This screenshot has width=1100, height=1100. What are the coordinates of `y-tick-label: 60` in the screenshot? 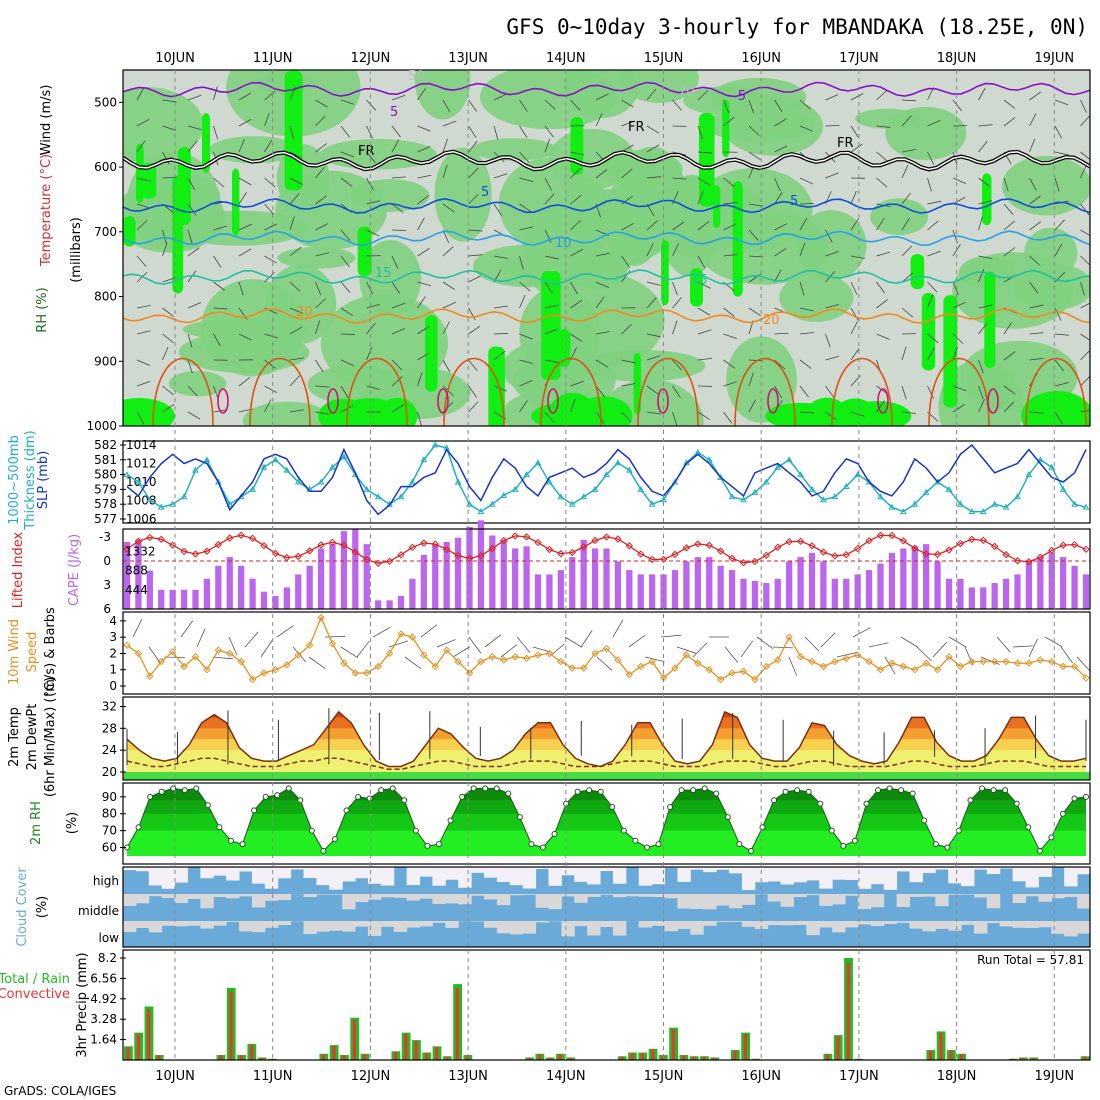 It's located at (109, 848).